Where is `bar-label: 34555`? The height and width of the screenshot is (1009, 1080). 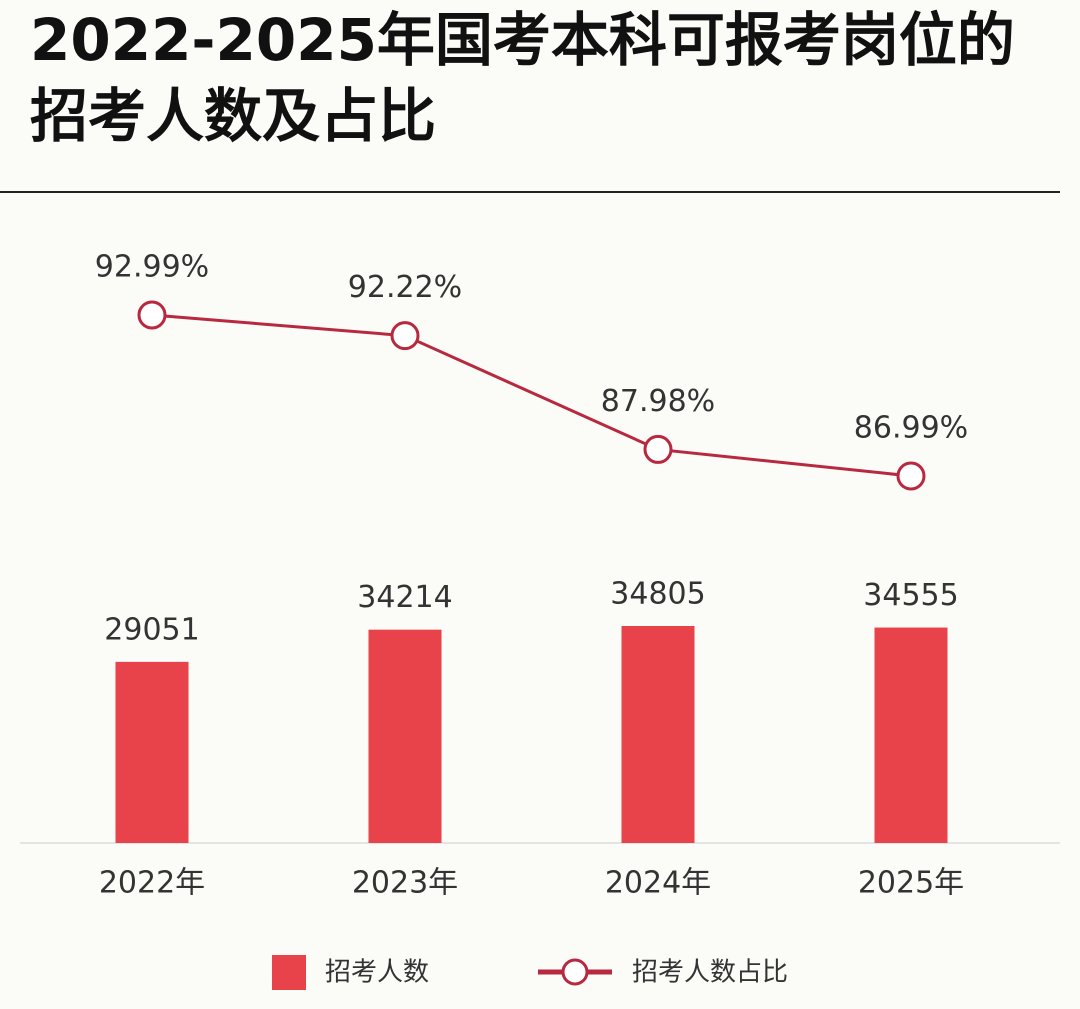
bar-label: 34555 is located at coordinates (910, 595).